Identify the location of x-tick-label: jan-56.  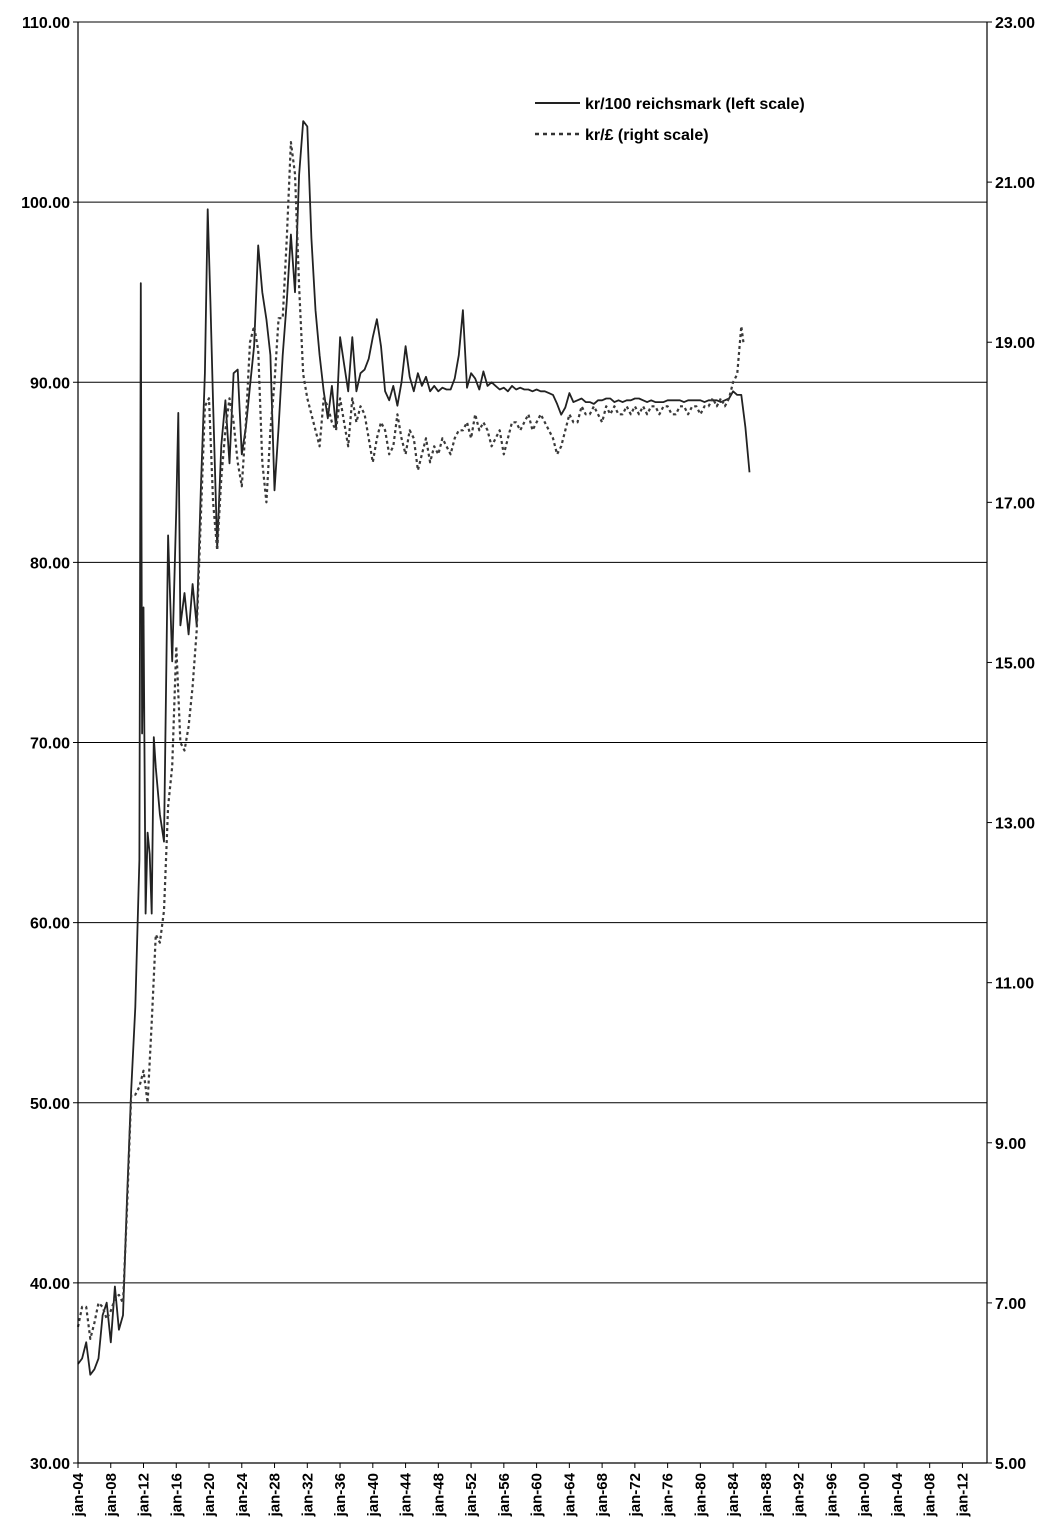
(504, 1495).